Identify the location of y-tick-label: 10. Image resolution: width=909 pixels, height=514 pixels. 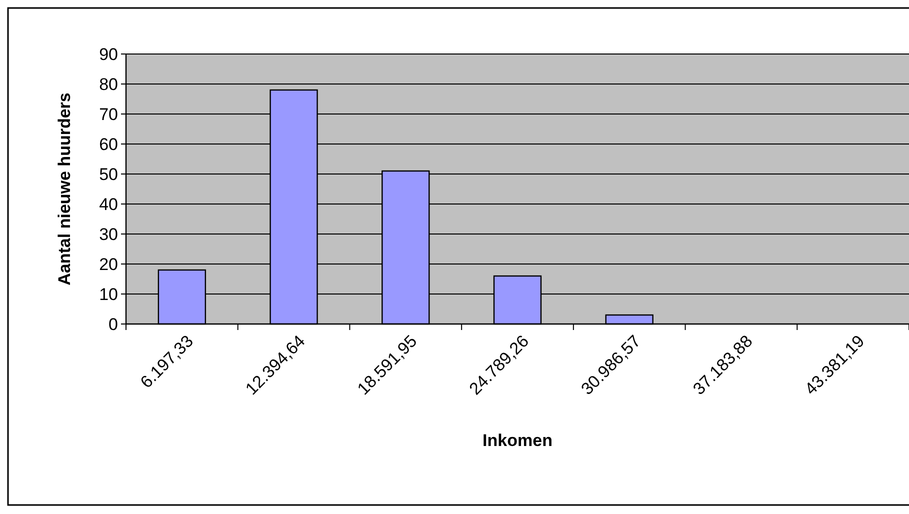
(108, 294).